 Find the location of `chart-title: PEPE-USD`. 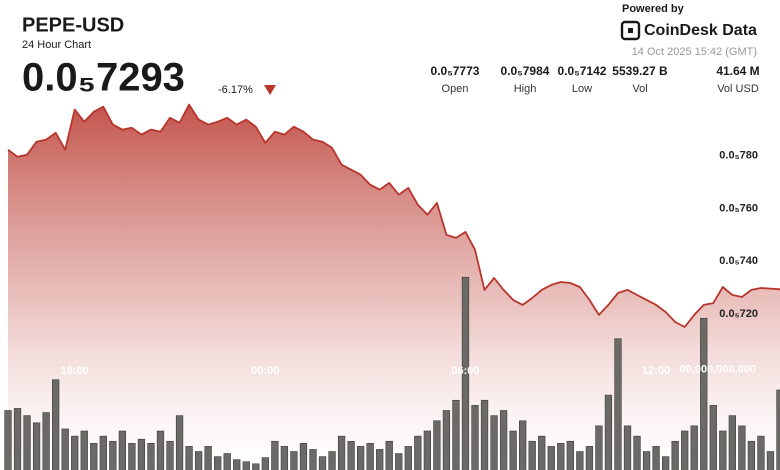

chart-title: PEPE-USD is located at coordinates (73, 25).